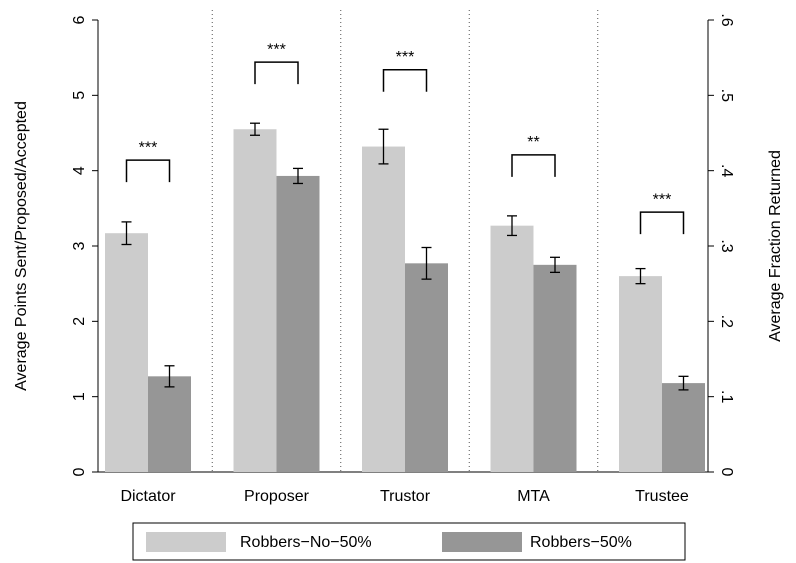  Describe the element at coordinates (79, 396) in the screenshot. I see `y-tick-label: 1` at that location.